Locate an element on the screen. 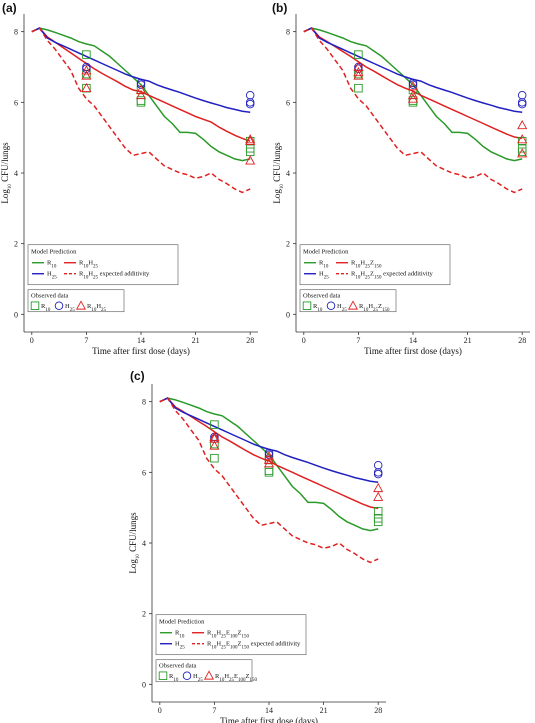 This screenshot has width=535, height=723. model-legend-label: H25 is located at coordinates (52, 276).